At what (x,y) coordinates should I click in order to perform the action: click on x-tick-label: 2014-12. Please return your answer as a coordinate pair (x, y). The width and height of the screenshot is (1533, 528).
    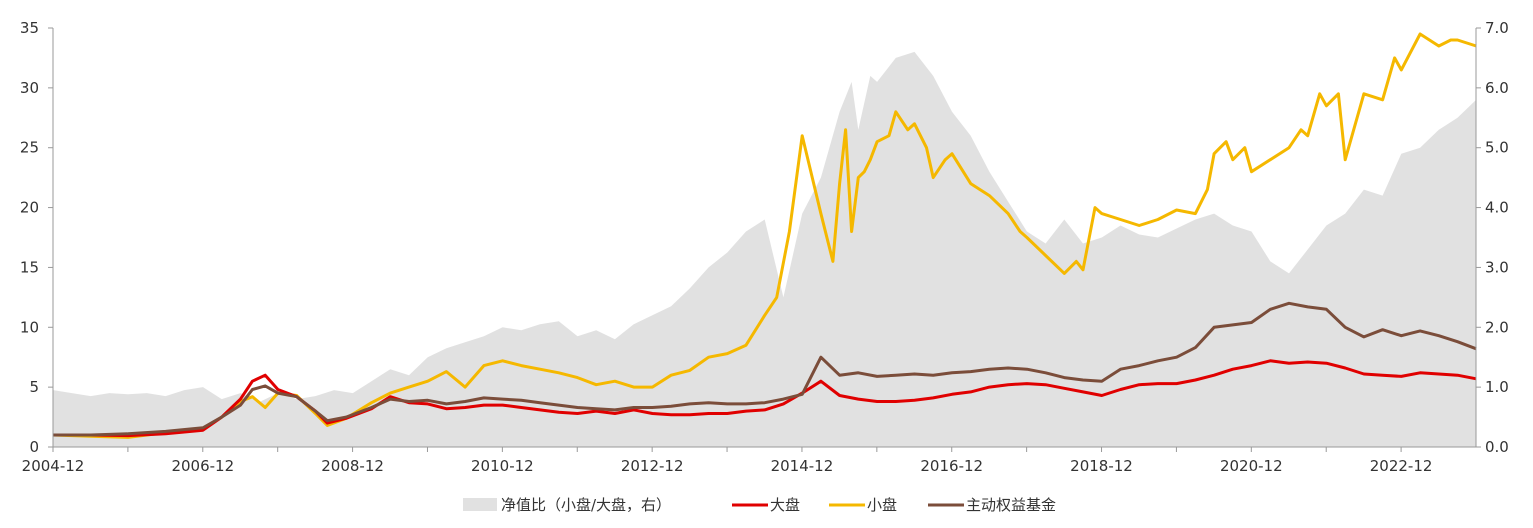
    Looking at the image, I should click on (802, 466).